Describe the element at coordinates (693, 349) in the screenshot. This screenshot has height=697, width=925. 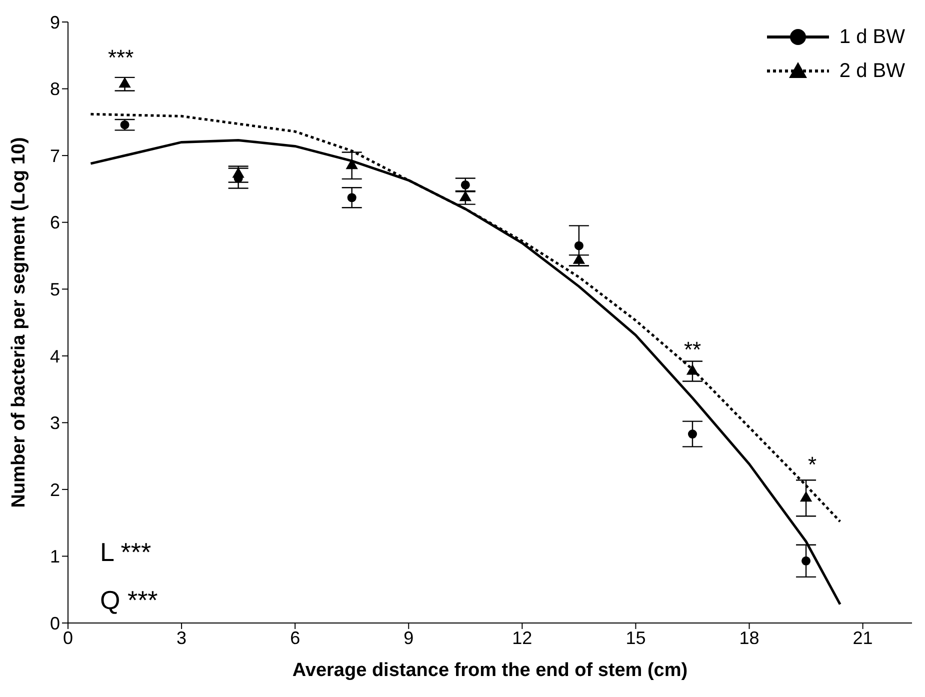
I see `annotation: **` at that location.